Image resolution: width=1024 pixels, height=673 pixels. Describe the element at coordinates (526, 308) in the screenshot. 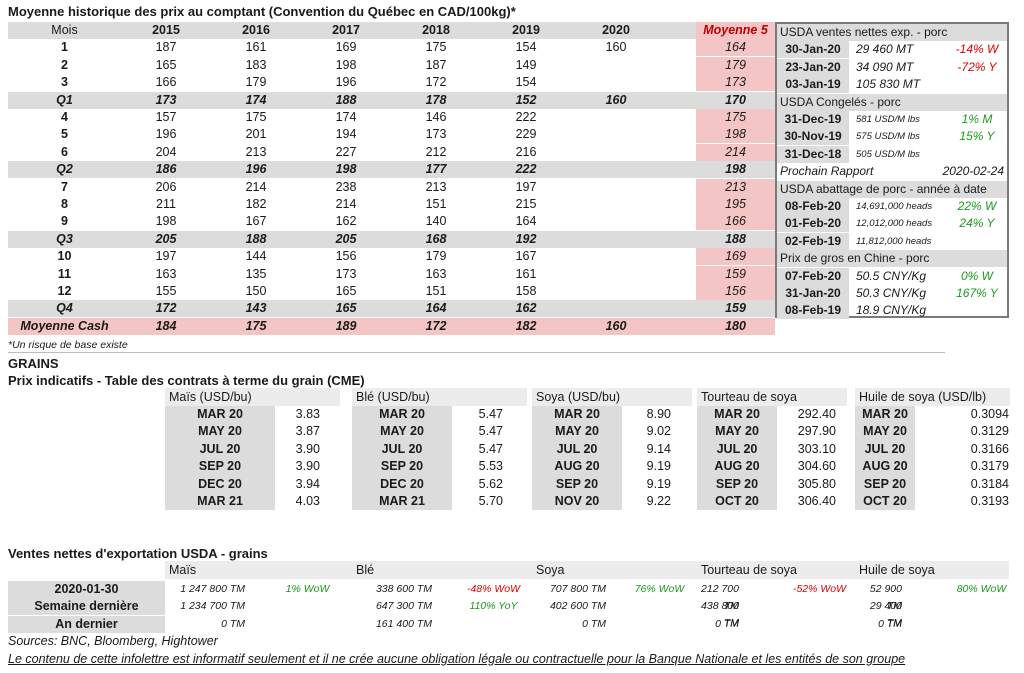

I see `value-cell: 162` at that location.